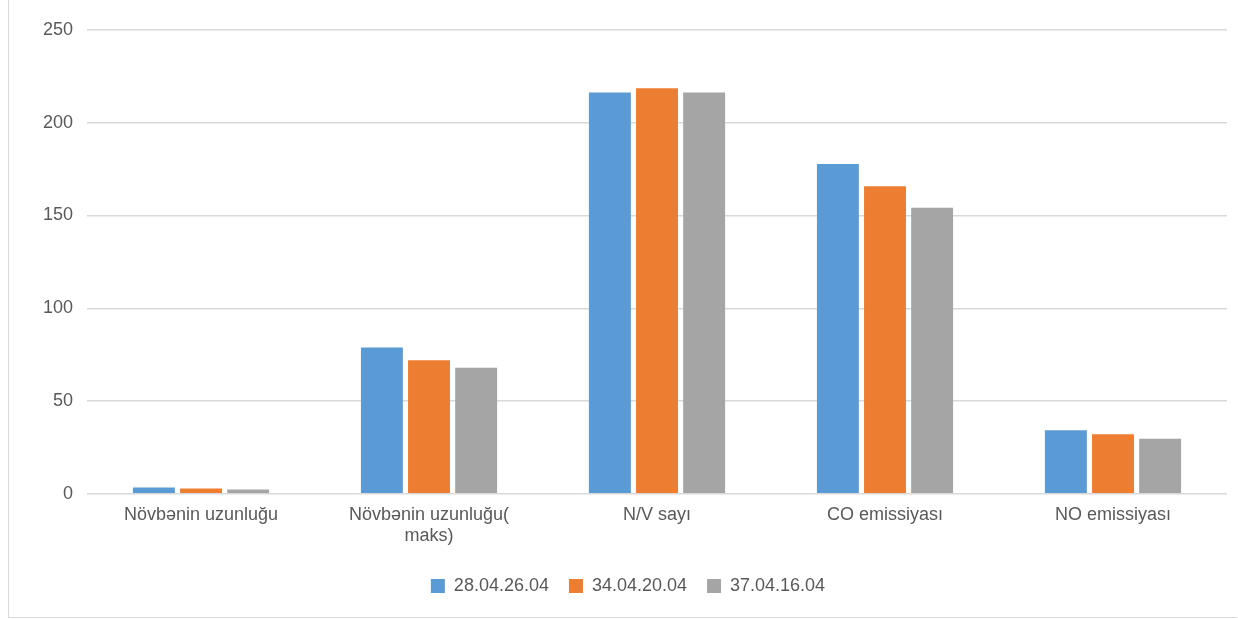  I want to click on y-tick-label: 50, so click(63, 400).